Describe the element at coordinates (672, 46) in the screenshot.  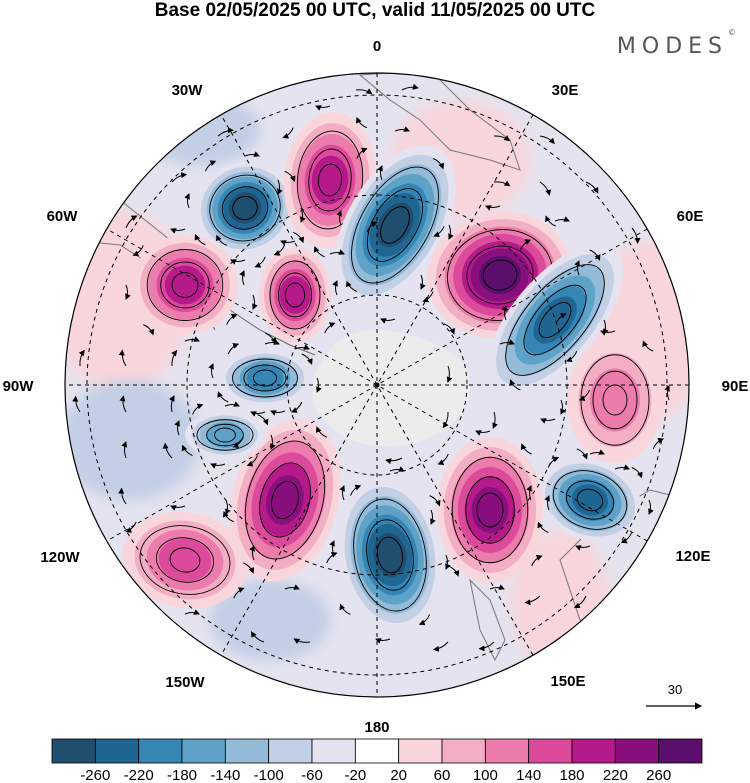
I see `brand-name: MODES` at that location.